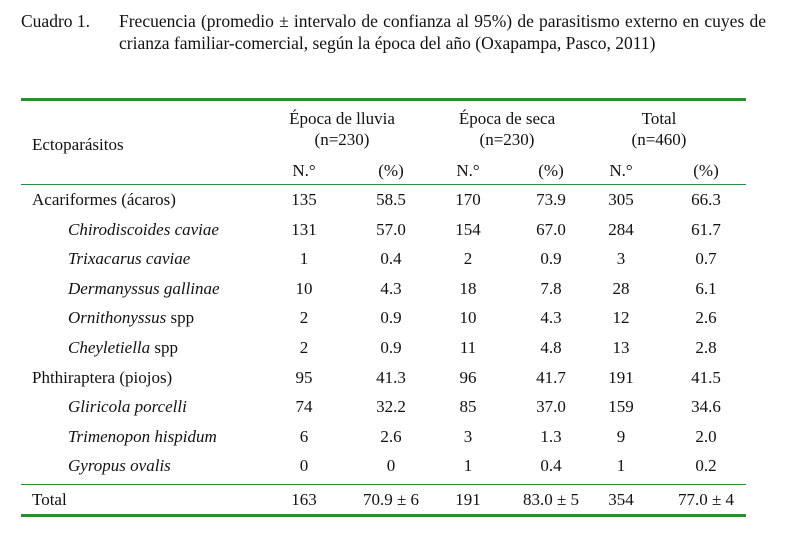  Describe the element at coordinates (468, 499) in the screenshot. I see `total-cell: 191` at that location.